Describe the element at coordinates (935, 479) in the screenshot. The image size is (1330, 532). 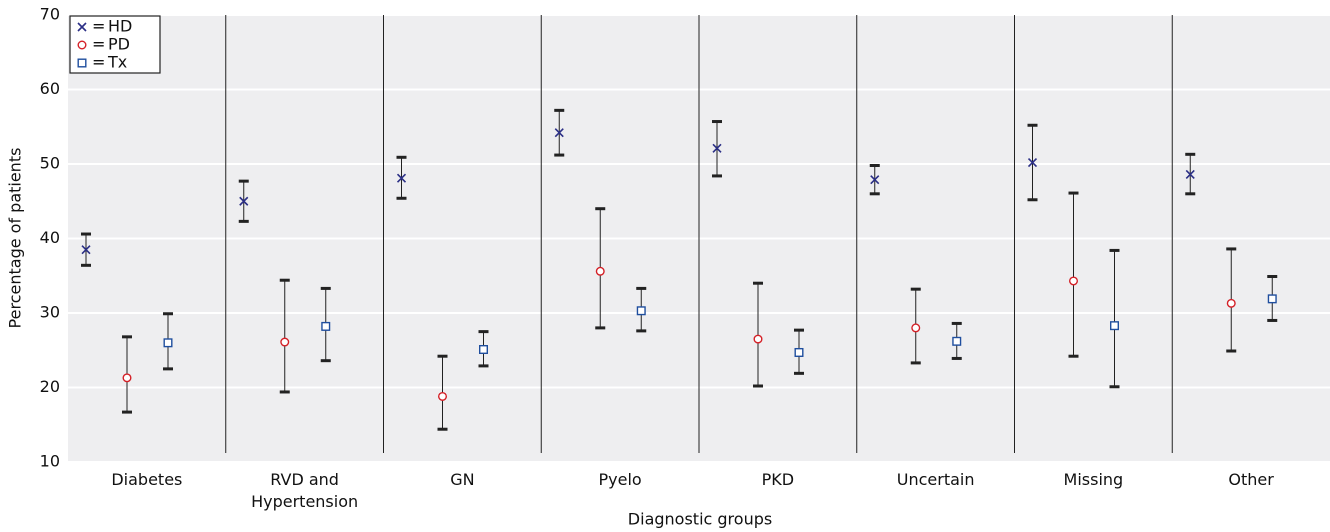
I see `x-tick-label: Uncertain` at that location.